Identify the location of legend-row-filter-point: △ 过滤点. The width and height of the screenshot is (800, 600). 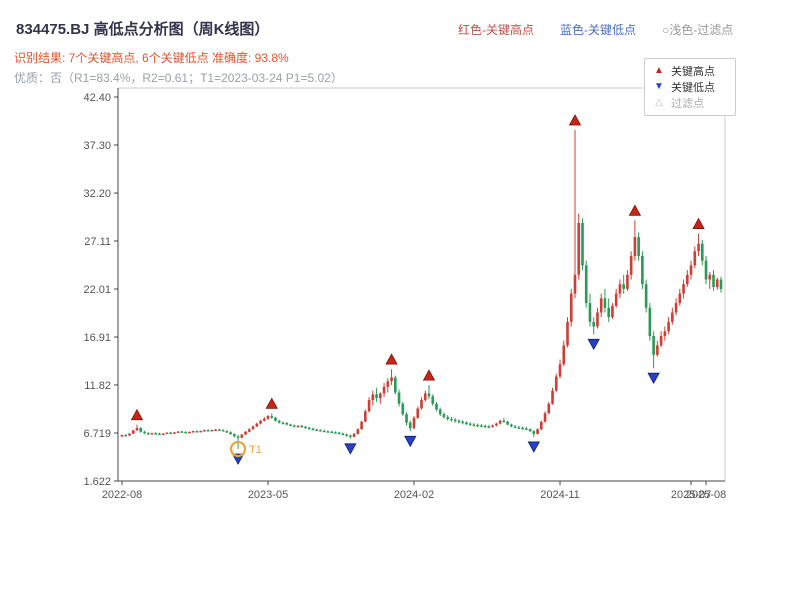
(690, 103).